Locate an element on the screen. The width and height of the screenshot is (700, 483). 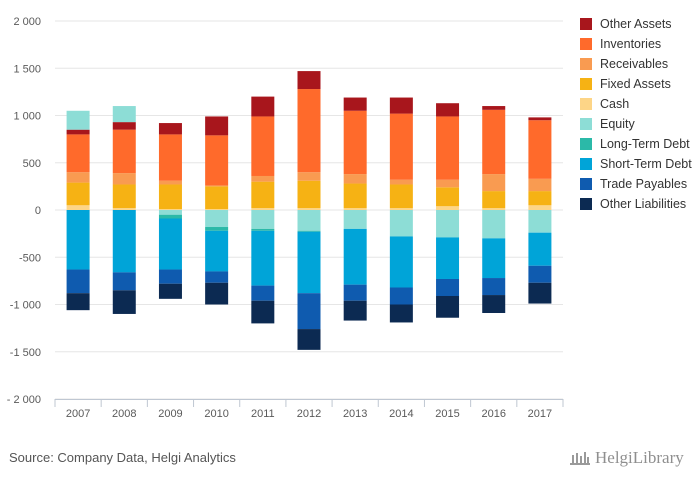
bar-segment-fixed-assets-2009 is located at coordinates (170, 197).